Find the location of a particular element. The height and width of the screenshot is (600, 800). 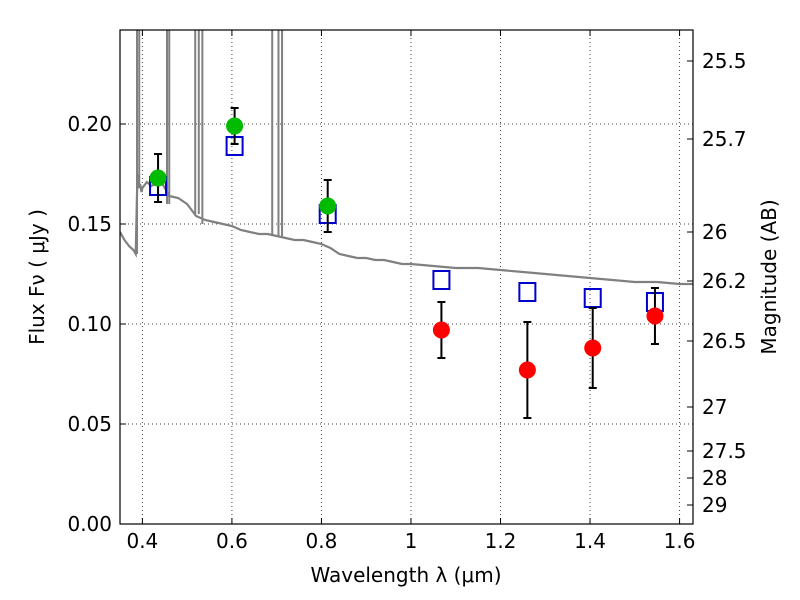

x-axis-title: Wavelength λ (μm) is located at coordinates (405, 575).